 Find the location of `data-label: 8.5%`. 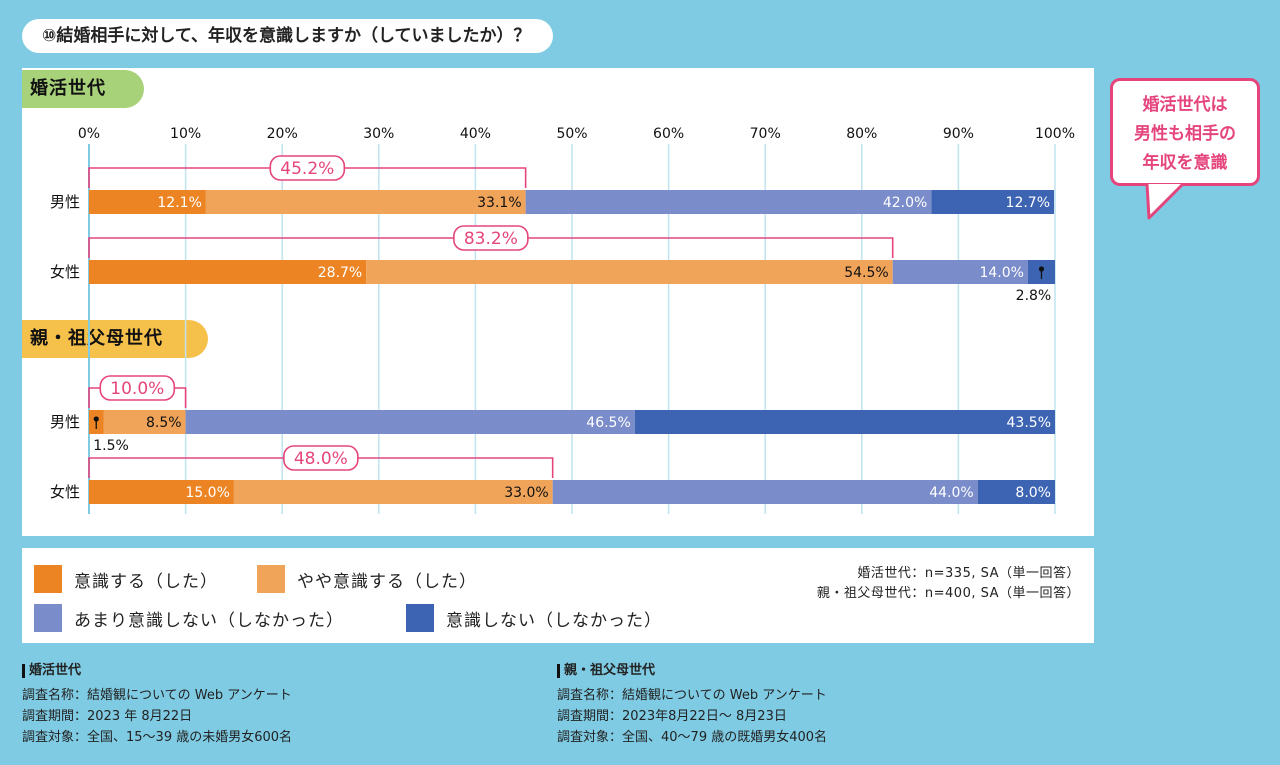

data-label: 8.5% is located at coordinates (164, 423).